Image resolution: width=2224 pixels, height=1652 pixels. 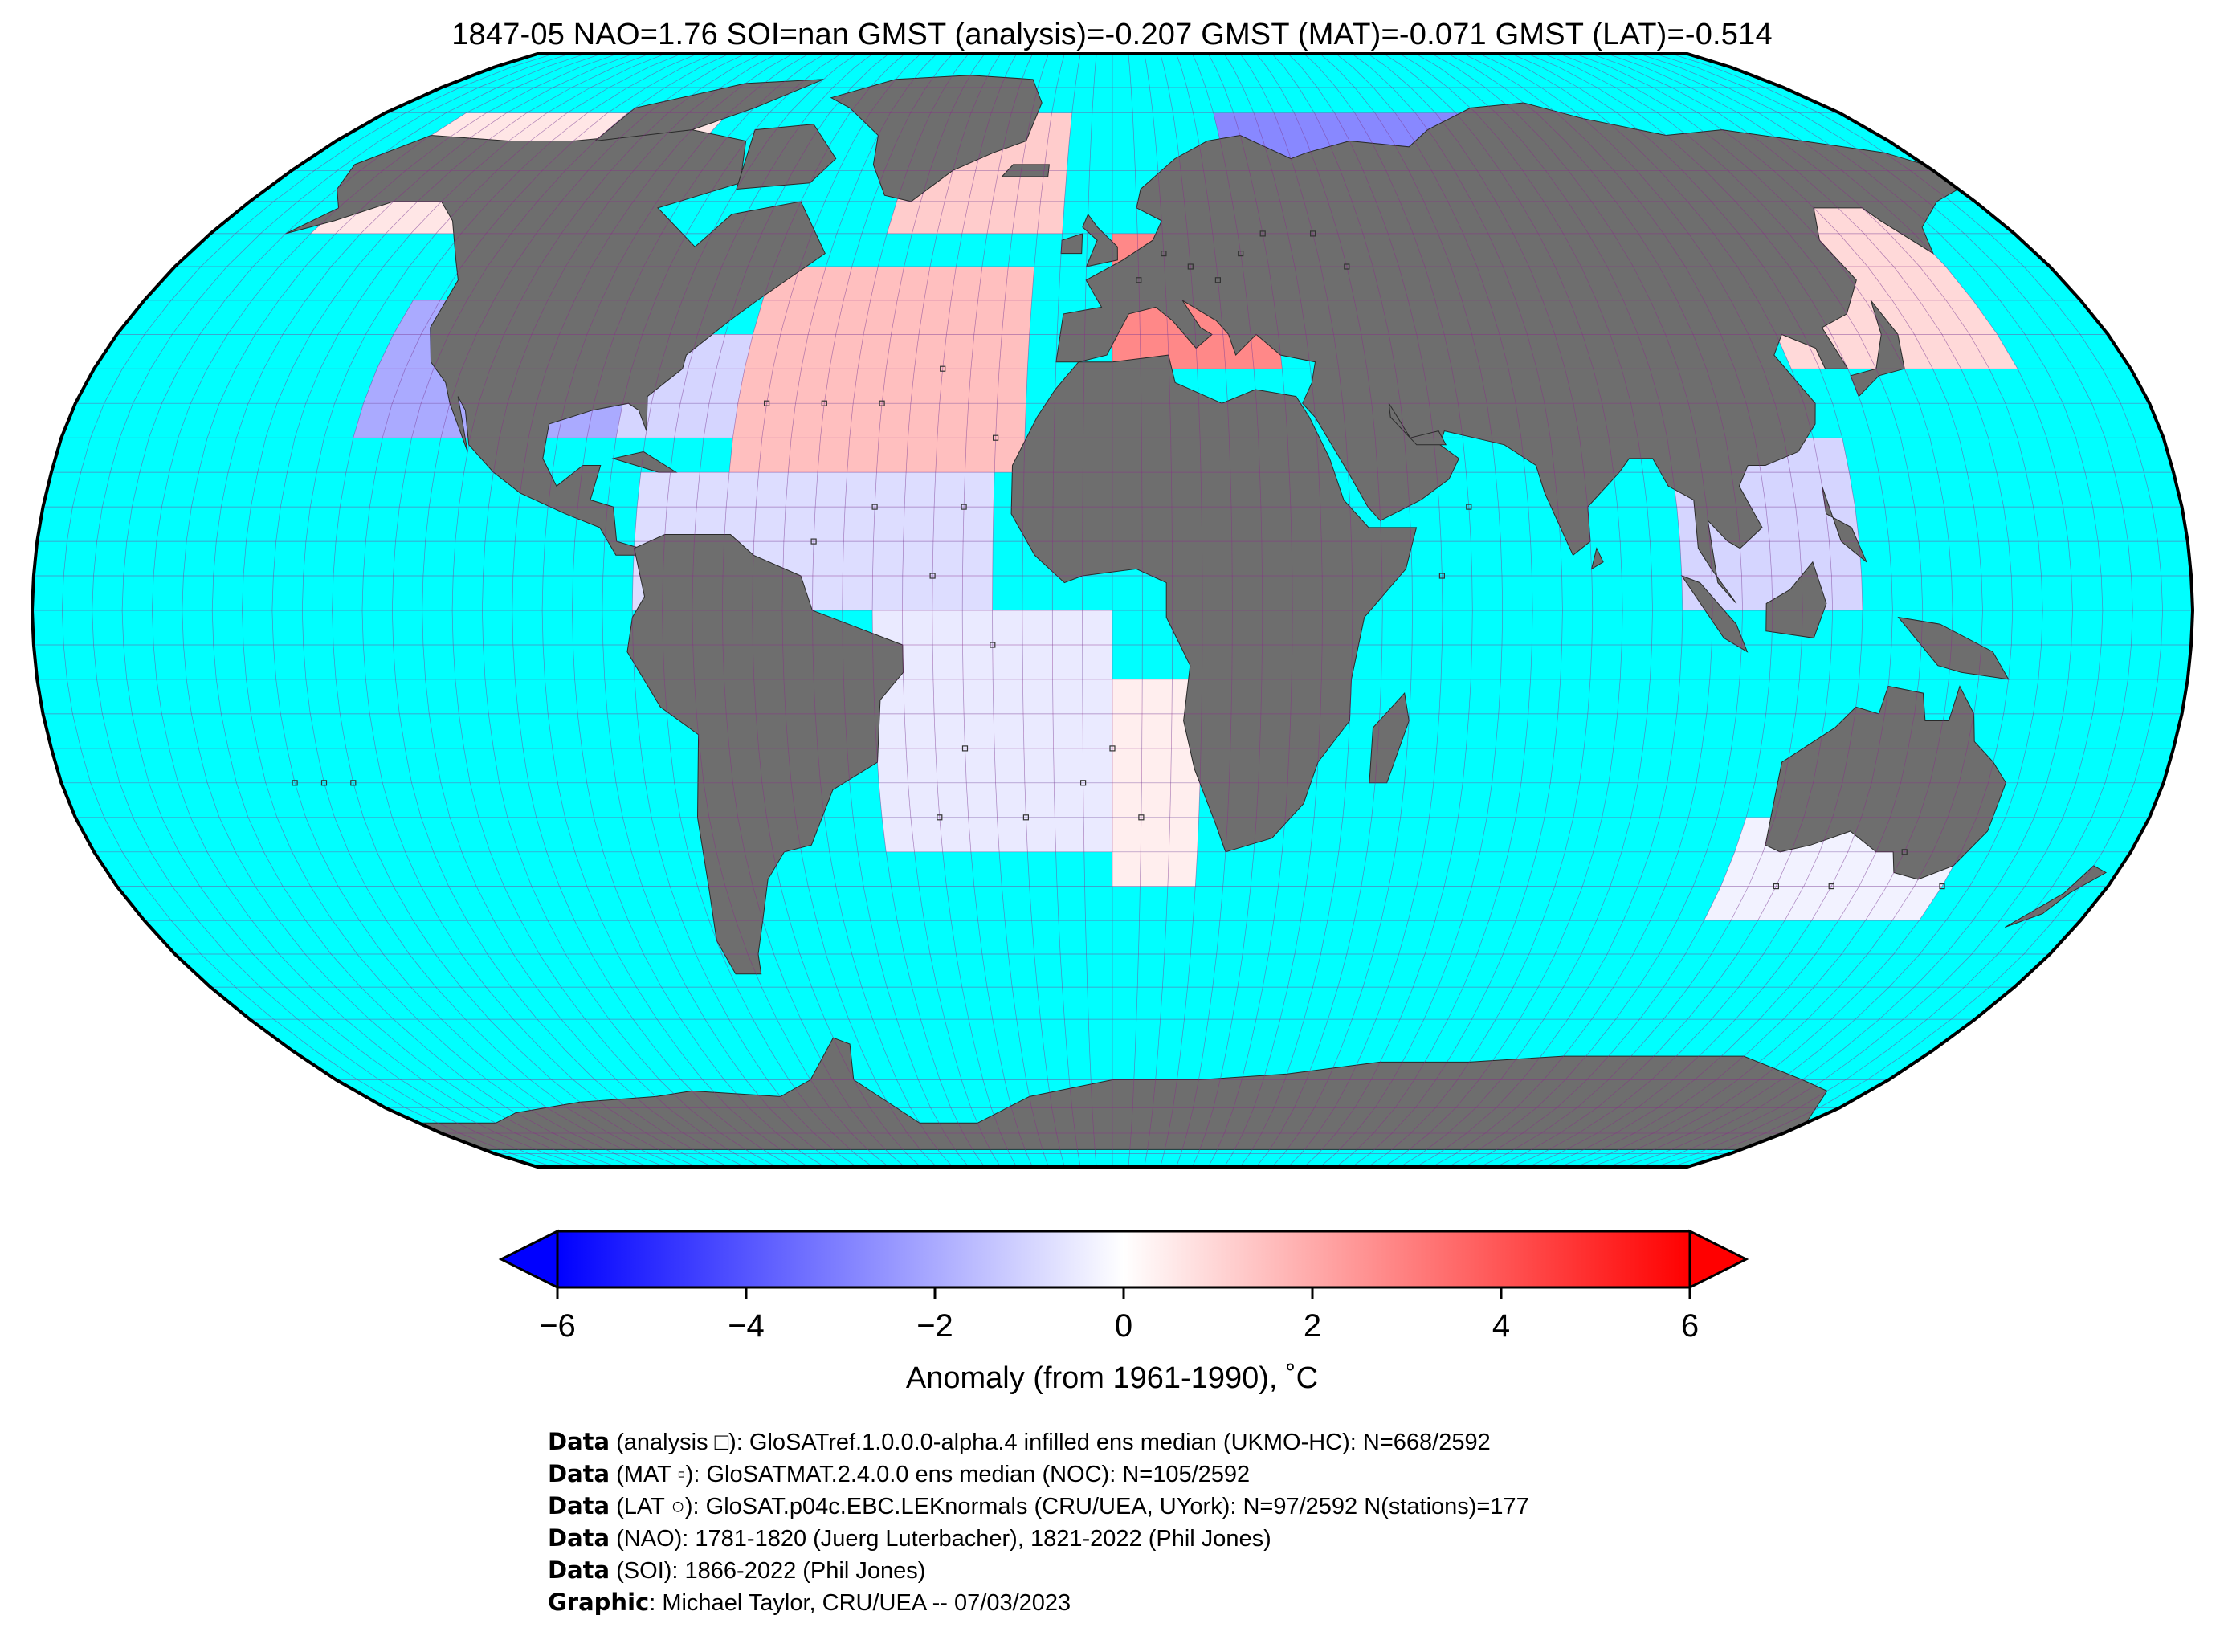 I want to click on credit-line: Data (SOI): 1866-2022 (Phil Jones), so click(x=1038, y=1570).